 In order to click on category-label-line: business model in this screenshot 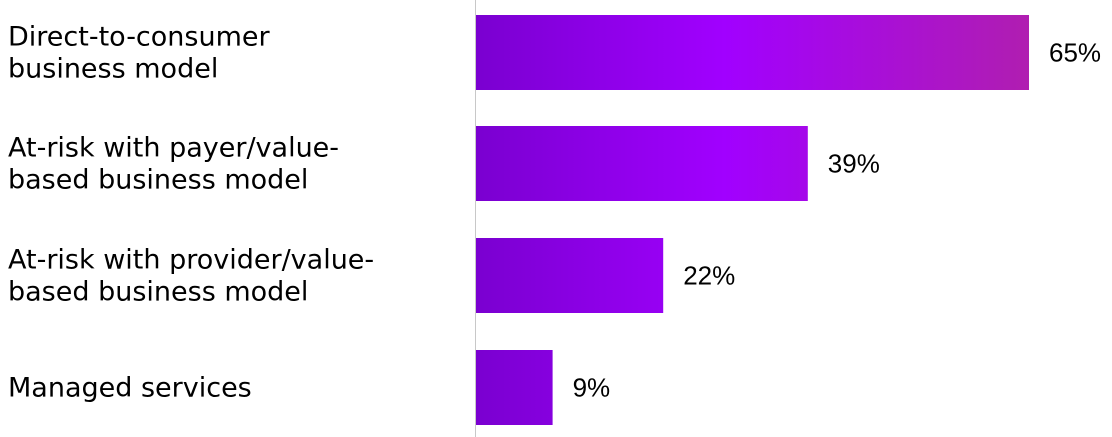, I will do `click(113, 69)`.